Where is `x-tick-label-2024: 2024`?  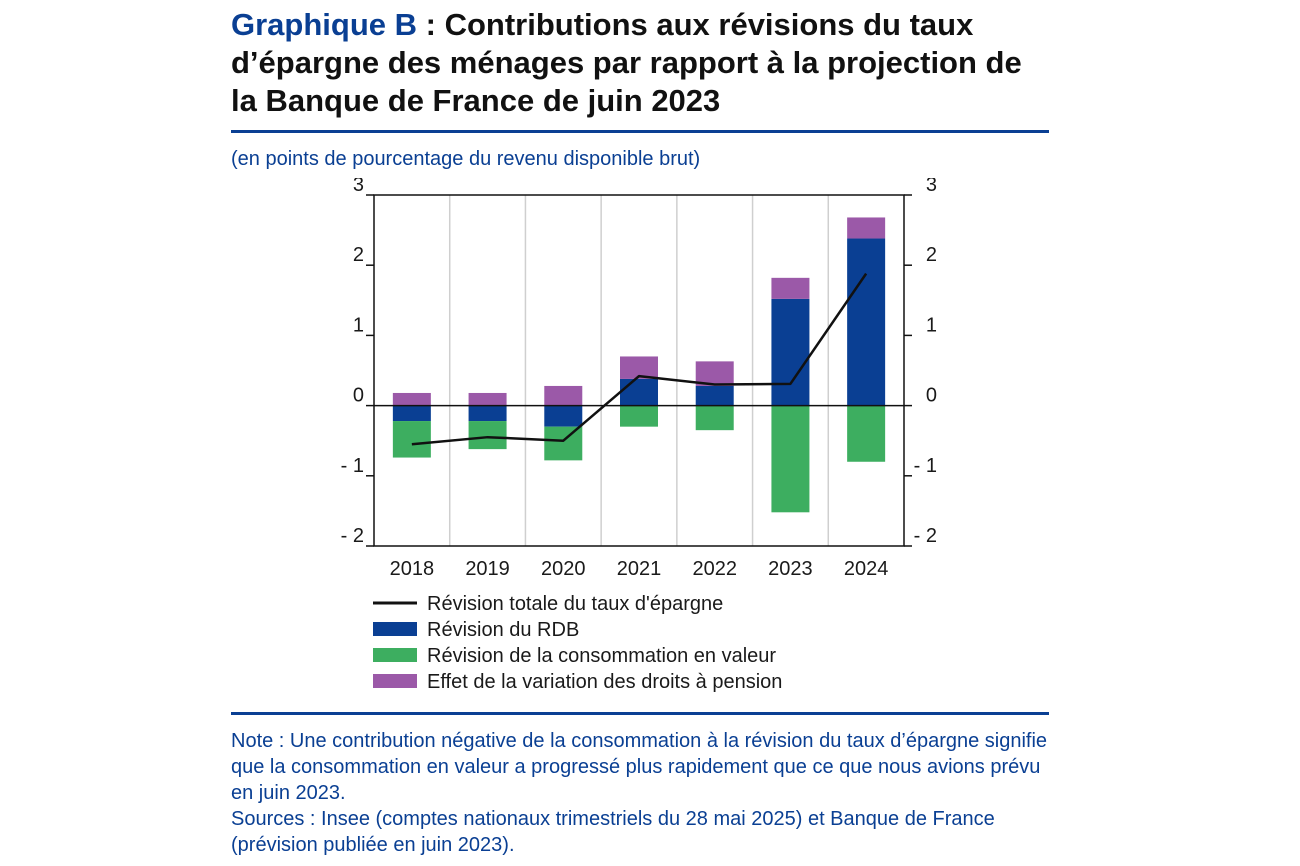
x-tick-label-2024: 2024 is located at coordinates (866, 569).